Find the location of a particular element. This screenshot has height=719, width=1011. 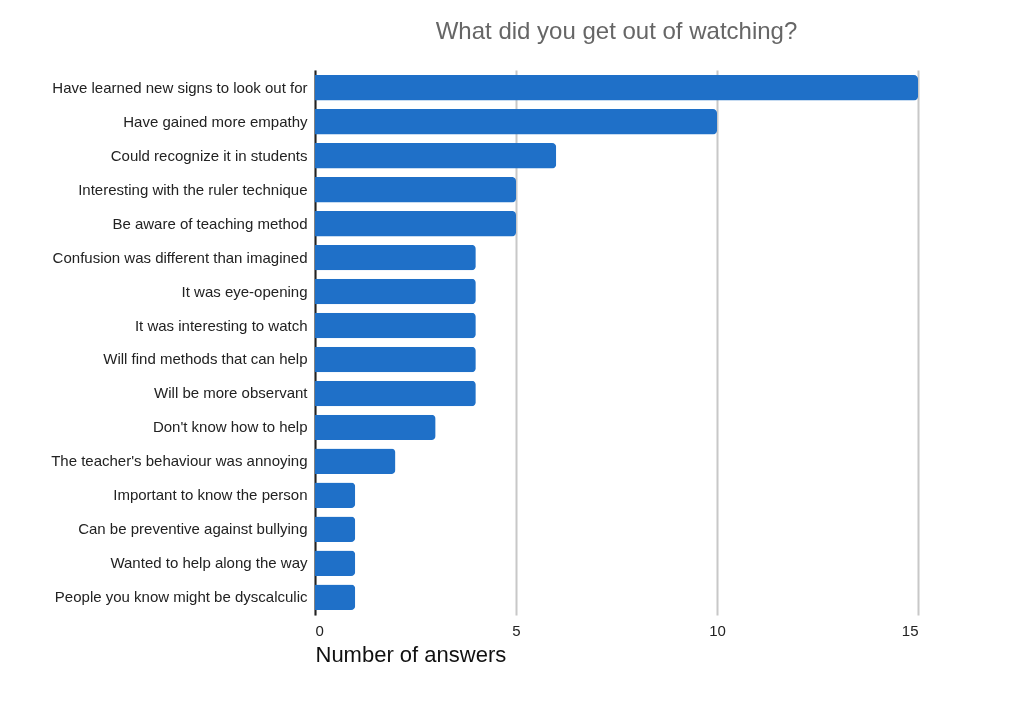

y-tick-label: Could recognize it in students is located at coordinates (209, 155).